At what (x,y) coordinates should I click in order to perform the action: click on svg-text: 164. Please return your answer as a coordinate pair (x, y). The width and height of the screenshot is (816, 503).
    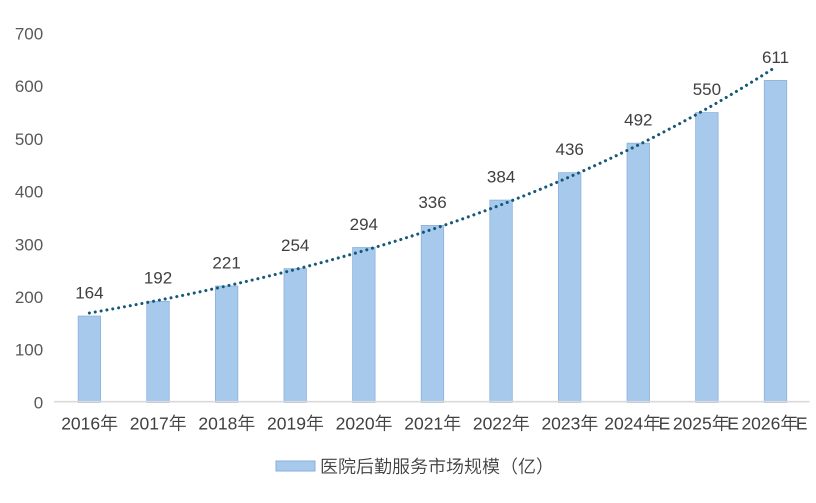
    Looking at the image, I should click on (89, 292).